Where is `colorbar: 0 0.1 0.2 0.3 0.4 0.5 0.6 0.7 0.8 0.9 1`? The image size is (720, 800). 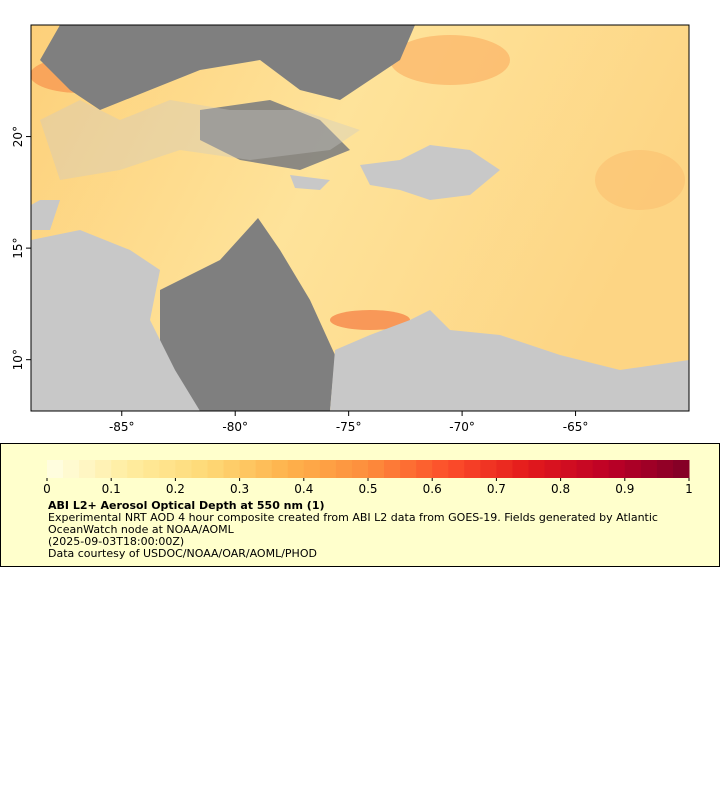
colorbar: 0 0.1 0.2 0.3 0.4 0.5 0.6 0.7 0.8 0.9 1 is located at coordinates (368, 478).